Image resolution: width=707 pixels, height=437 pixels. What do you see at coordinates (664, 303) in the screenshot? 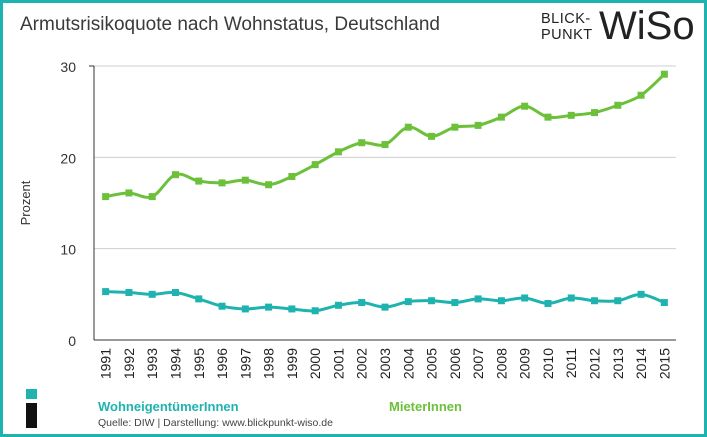
I see `data-point-owners-2015` at bounding box center [664, 303].